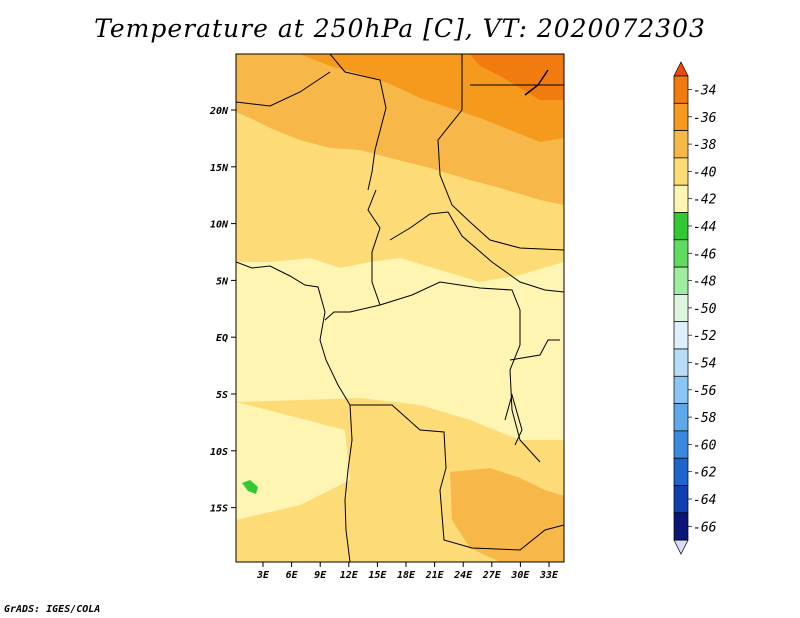  I want to click on colorbar-bottom-arrow, so click(681, 547).